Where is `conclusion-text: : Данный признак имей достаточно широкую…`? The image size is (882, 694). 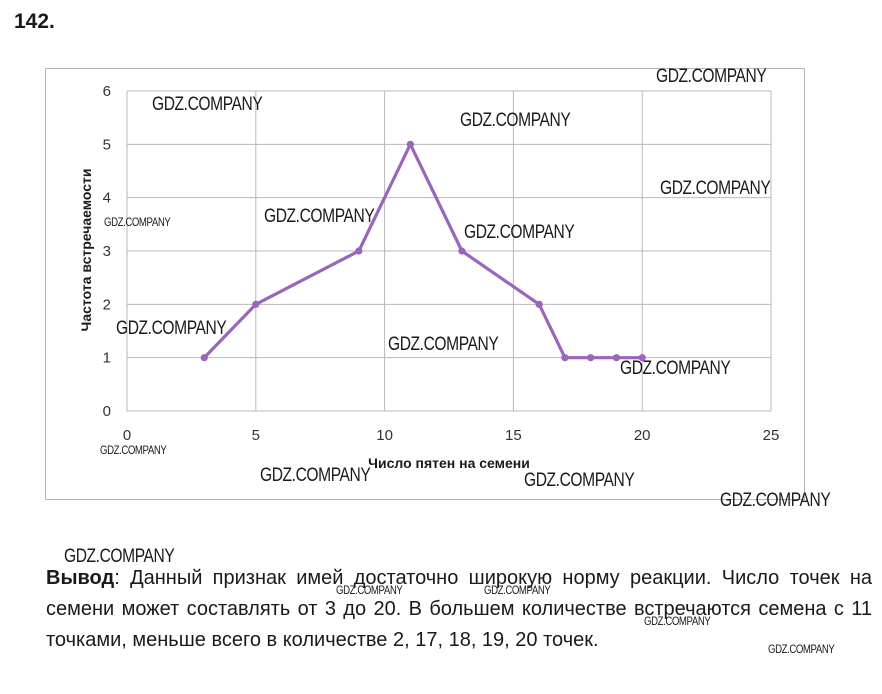 conclusion-text: : Данный признак имей достаточно широкую… is located at coordinates (459, 609).